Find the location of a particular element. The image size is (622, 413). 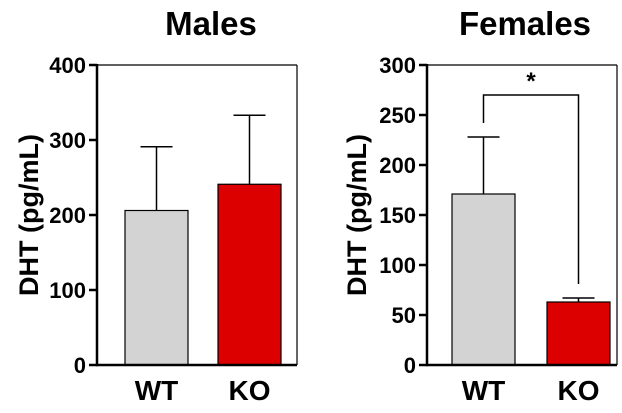

significance-marker: * is located at coordinates (531, 81).